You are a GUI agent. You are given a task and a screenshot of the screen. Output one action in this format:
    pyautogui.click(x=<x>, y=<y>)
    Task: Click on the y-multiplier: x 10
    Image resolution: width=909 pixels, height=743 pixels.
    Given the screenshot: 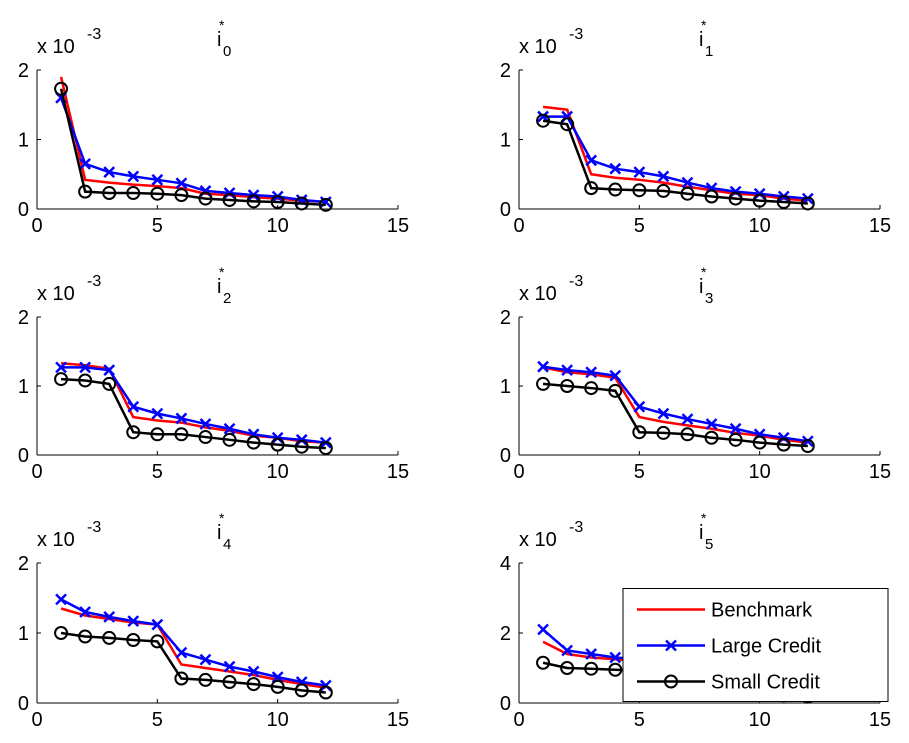 What is the action you would take?
    pyautogui.click(x=56, y=294)
    